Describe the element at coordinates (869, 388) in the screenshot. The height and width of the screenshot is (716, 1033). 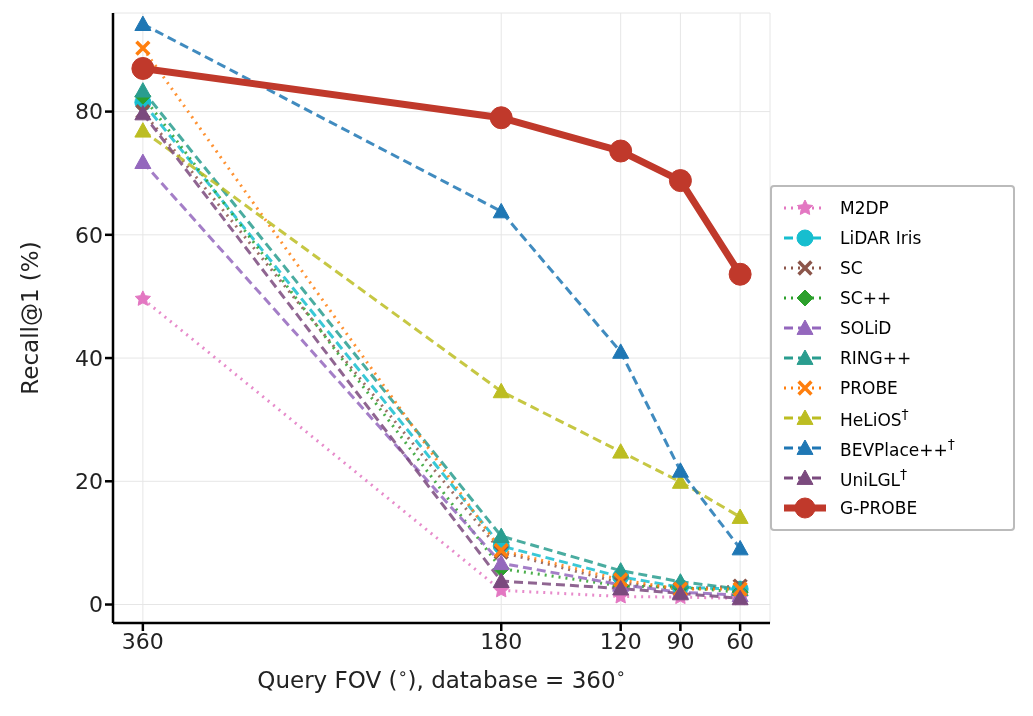
I see `legend-label: PROBE` at that location.